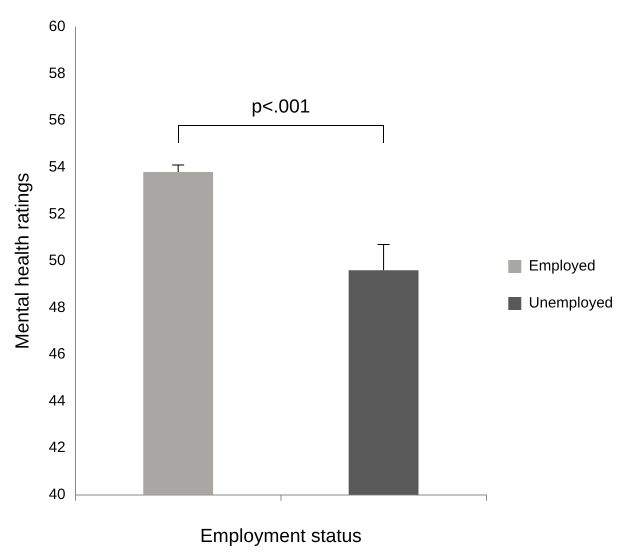 This screenshot has width=631, height=560. What do you see at coordinates (562, 266) in the screenshot?
I see `legend-label: Employed` at bounding box center [562, 266].